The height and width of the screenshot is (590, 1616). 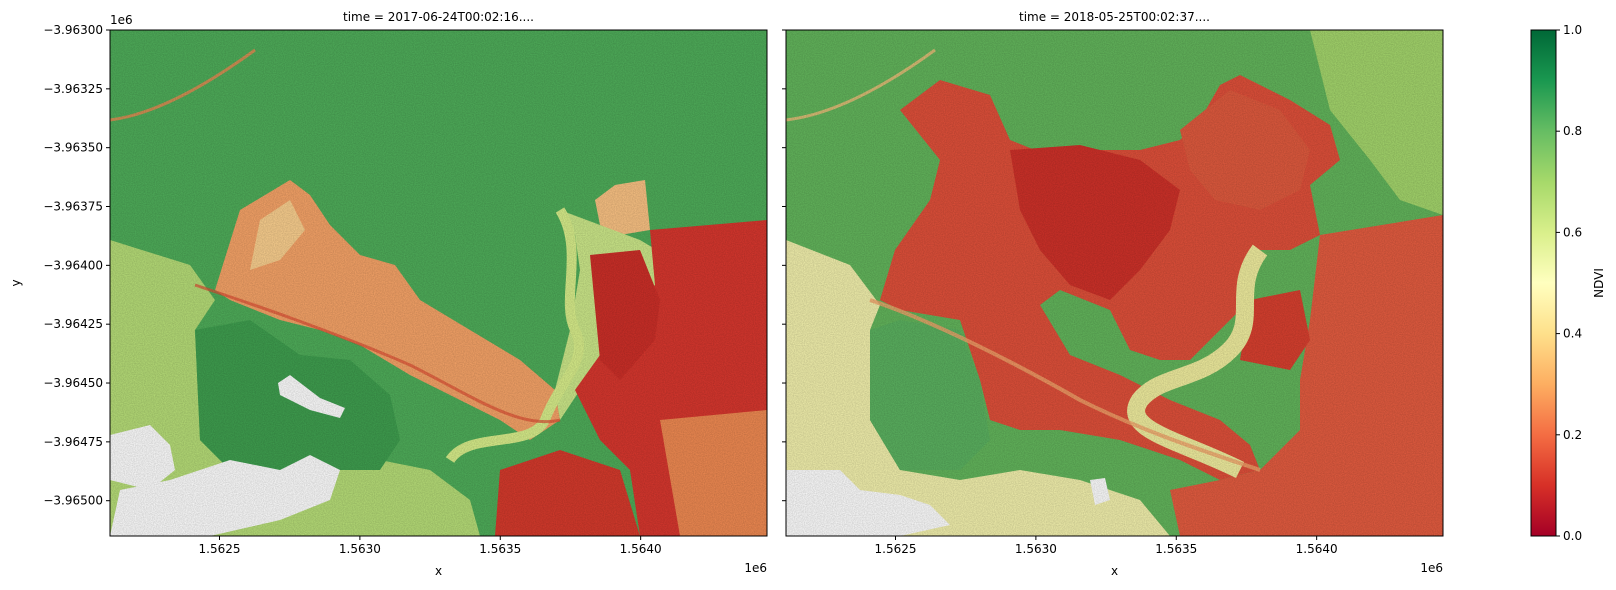 I want to click on colorbar: 0.0 0.2 0.4 0.6 0.8 1.0 NDVI, so click(x=1568, y=283).